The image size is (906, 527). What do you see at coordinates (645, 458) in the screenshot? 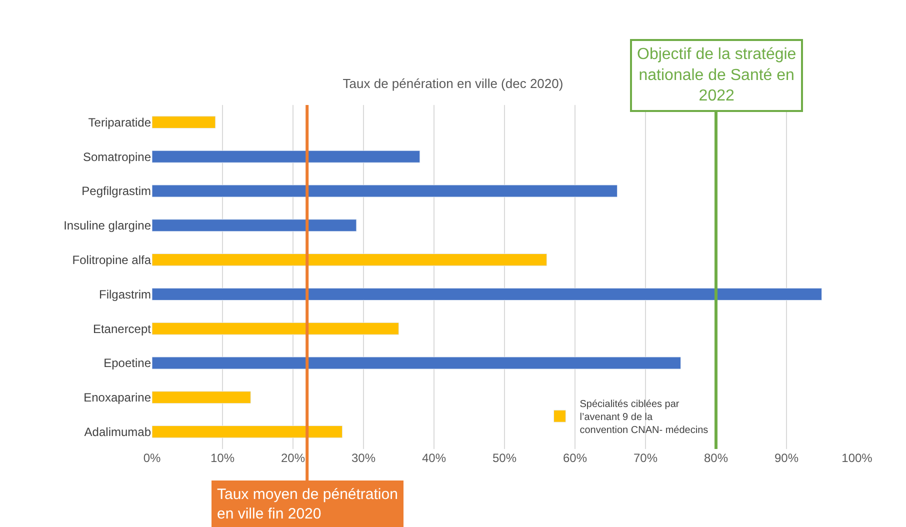
I see `x-tick-label: 70%` at bounding box center [645, 458].